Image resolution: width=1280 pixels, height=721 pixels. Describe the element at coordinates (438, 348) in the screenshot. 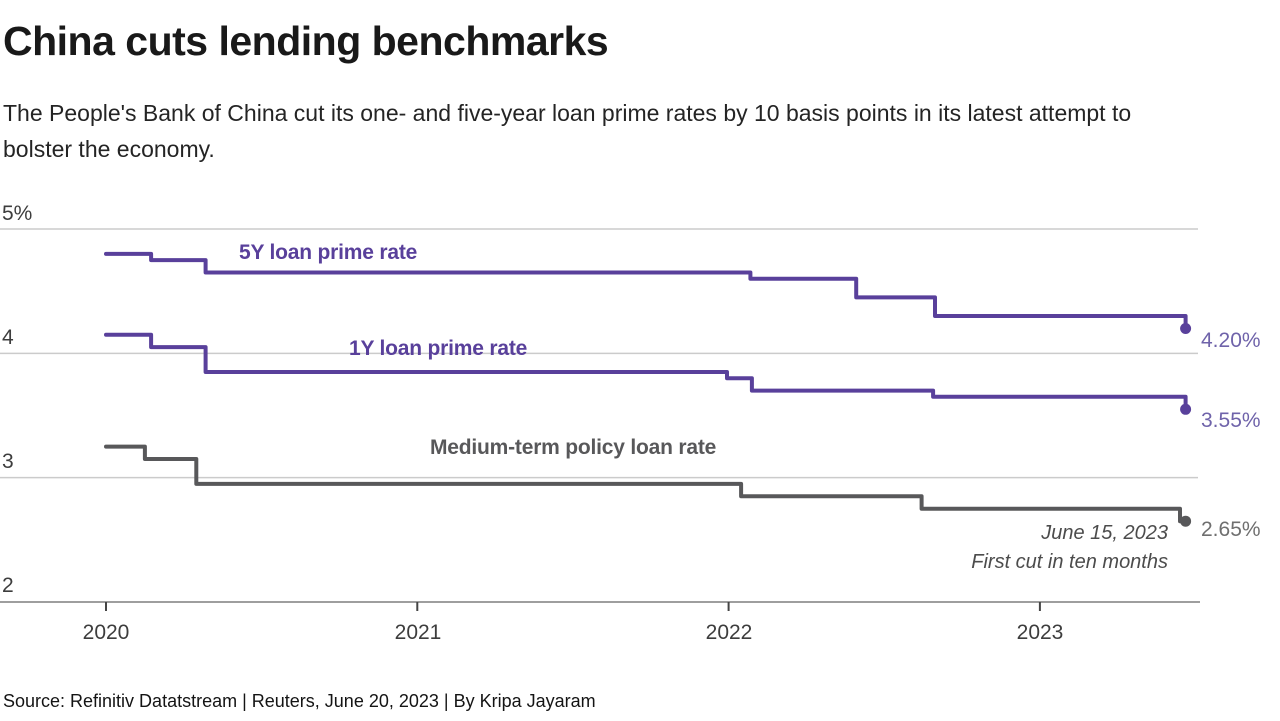

I see `series-label-1y-loan-prime-rate: 1Y loan prime rate` at that location.